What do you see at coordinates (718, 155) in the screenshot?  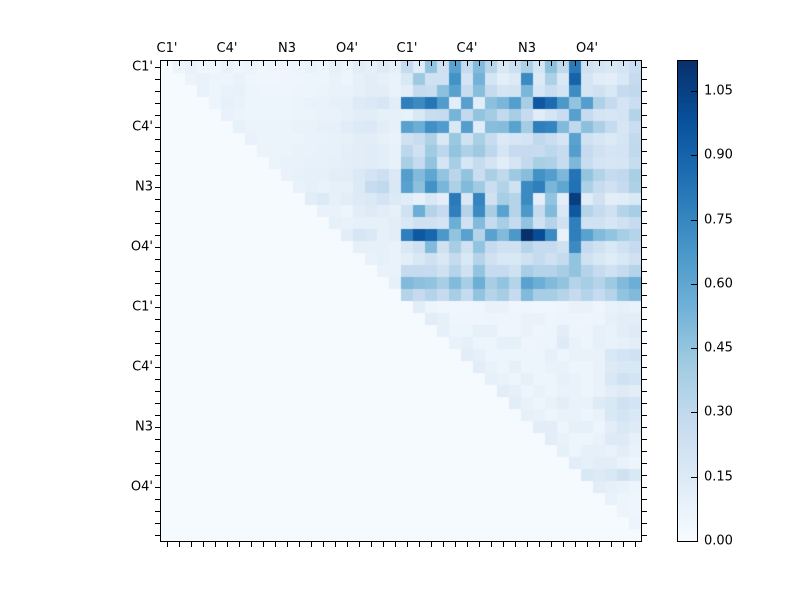 I see `colorbar-tick-label: 0.90` at bounding box center [718, 155].